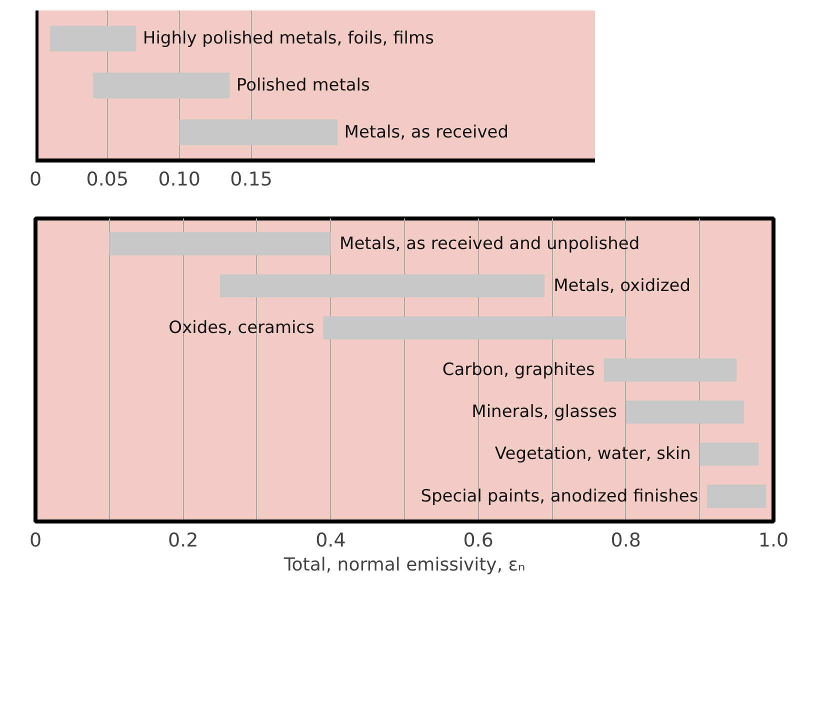 The width and height of the screenshot is (822, 705). What do you see at coordinates (622, 286) in the screenshot?
I see `category-label: Metals, oxidized` at bounding box center [622, 286].